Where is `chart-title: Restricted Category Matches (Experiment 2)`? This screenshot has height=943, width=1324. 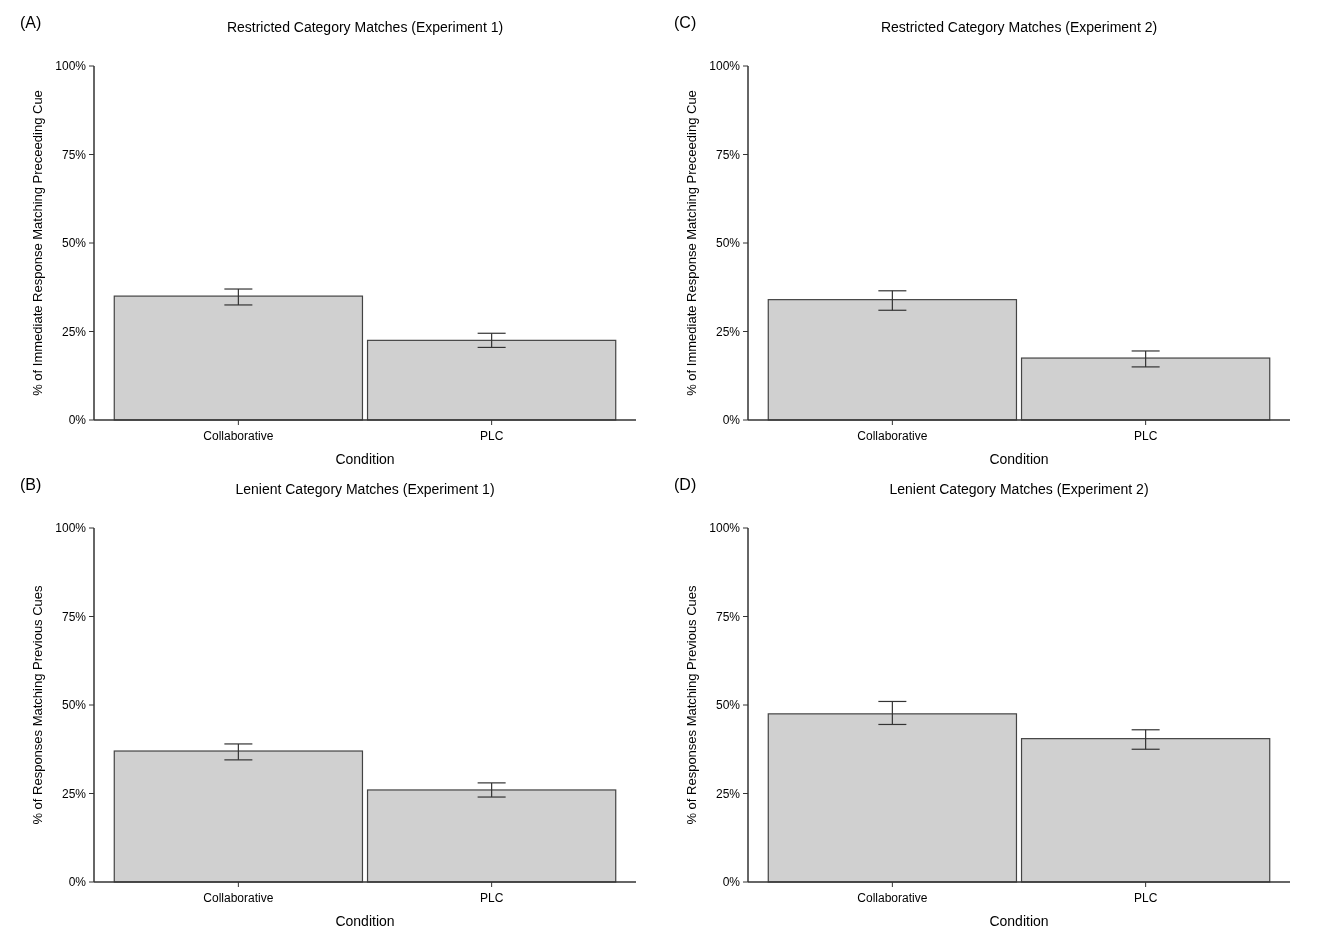 chart-title: Restricted Category Matches (Experiment 2) is located at coordinates (1019, 27).